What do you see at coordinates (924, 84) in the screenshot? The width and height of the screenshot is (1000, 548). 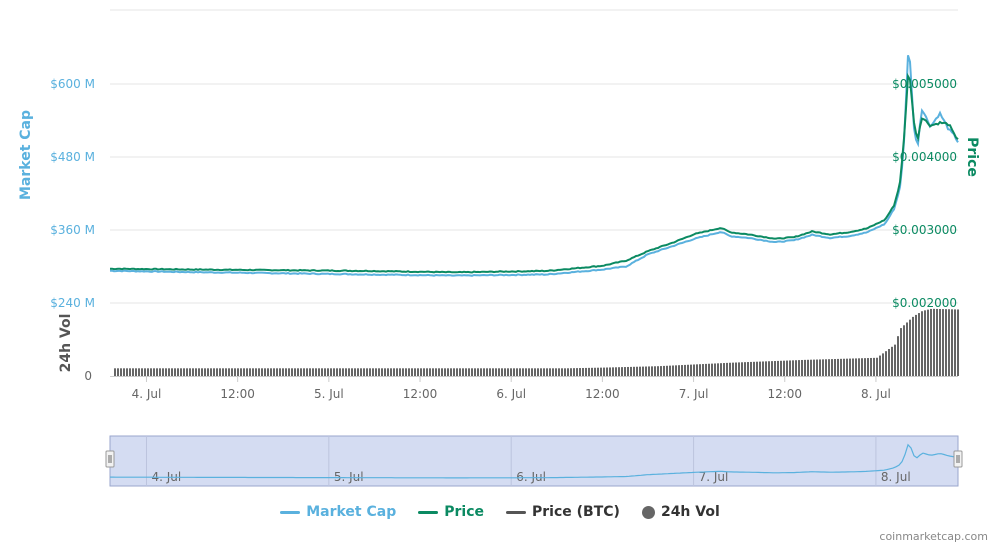 I see `right-tick-label: $0.005000` at bounding box center [924, 84].